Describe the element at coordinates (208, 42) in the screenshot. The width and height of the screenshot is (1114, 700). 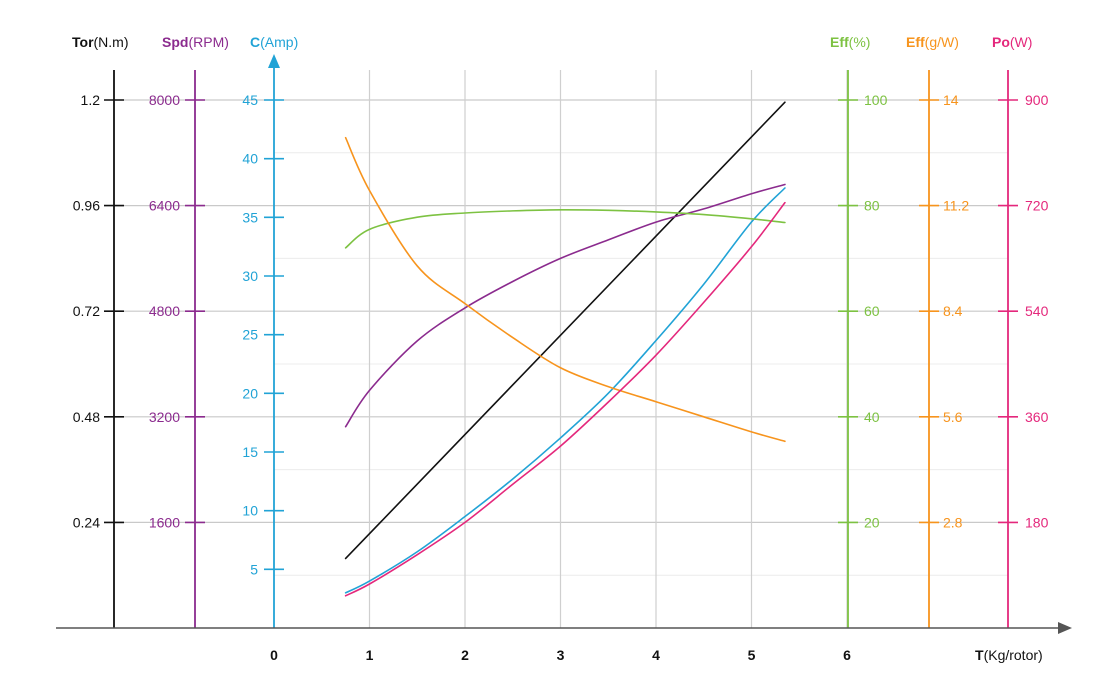
I see `spd-axis-title-unit: (RPM)` at that location.